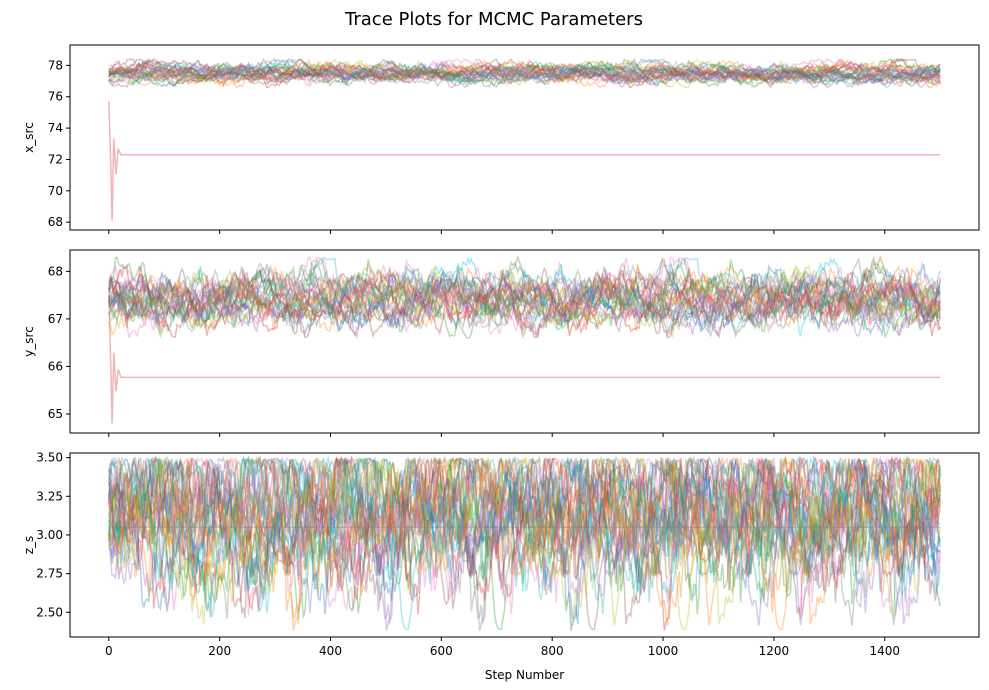 This screenshot has width=989, height=690. I want to click on y-tick-label: 70, so click(55, 191).